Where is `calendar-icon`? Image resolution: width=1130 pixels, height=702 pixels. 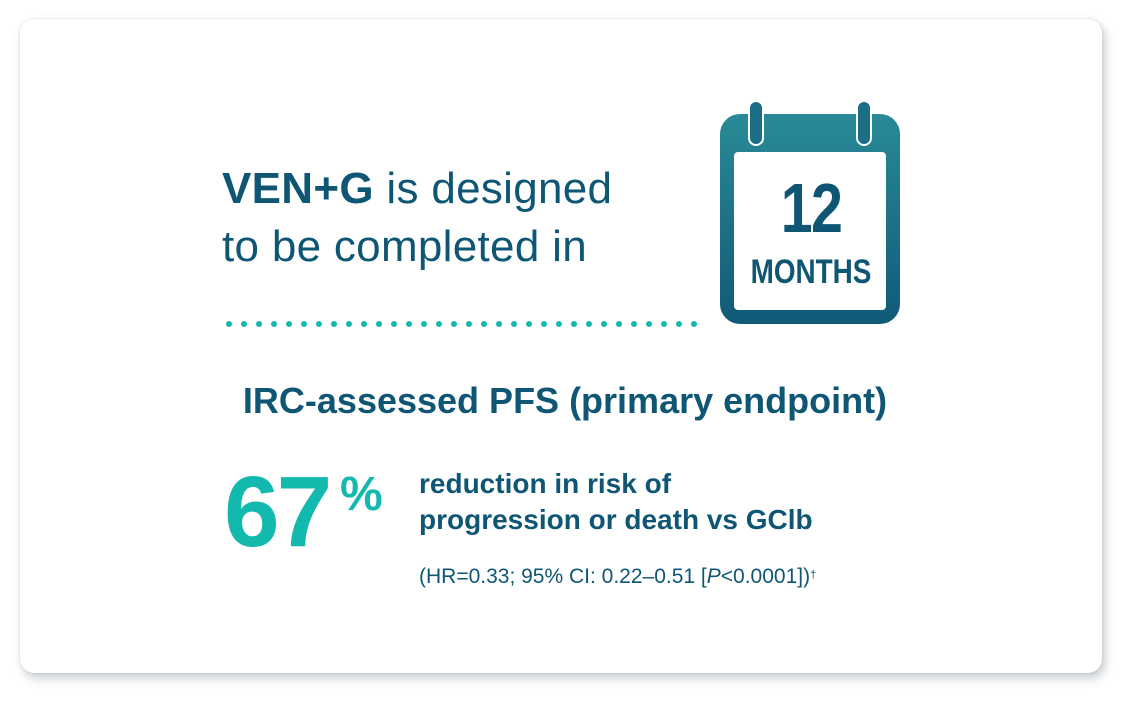 calendar-icon is located at coordinates (810, 212).